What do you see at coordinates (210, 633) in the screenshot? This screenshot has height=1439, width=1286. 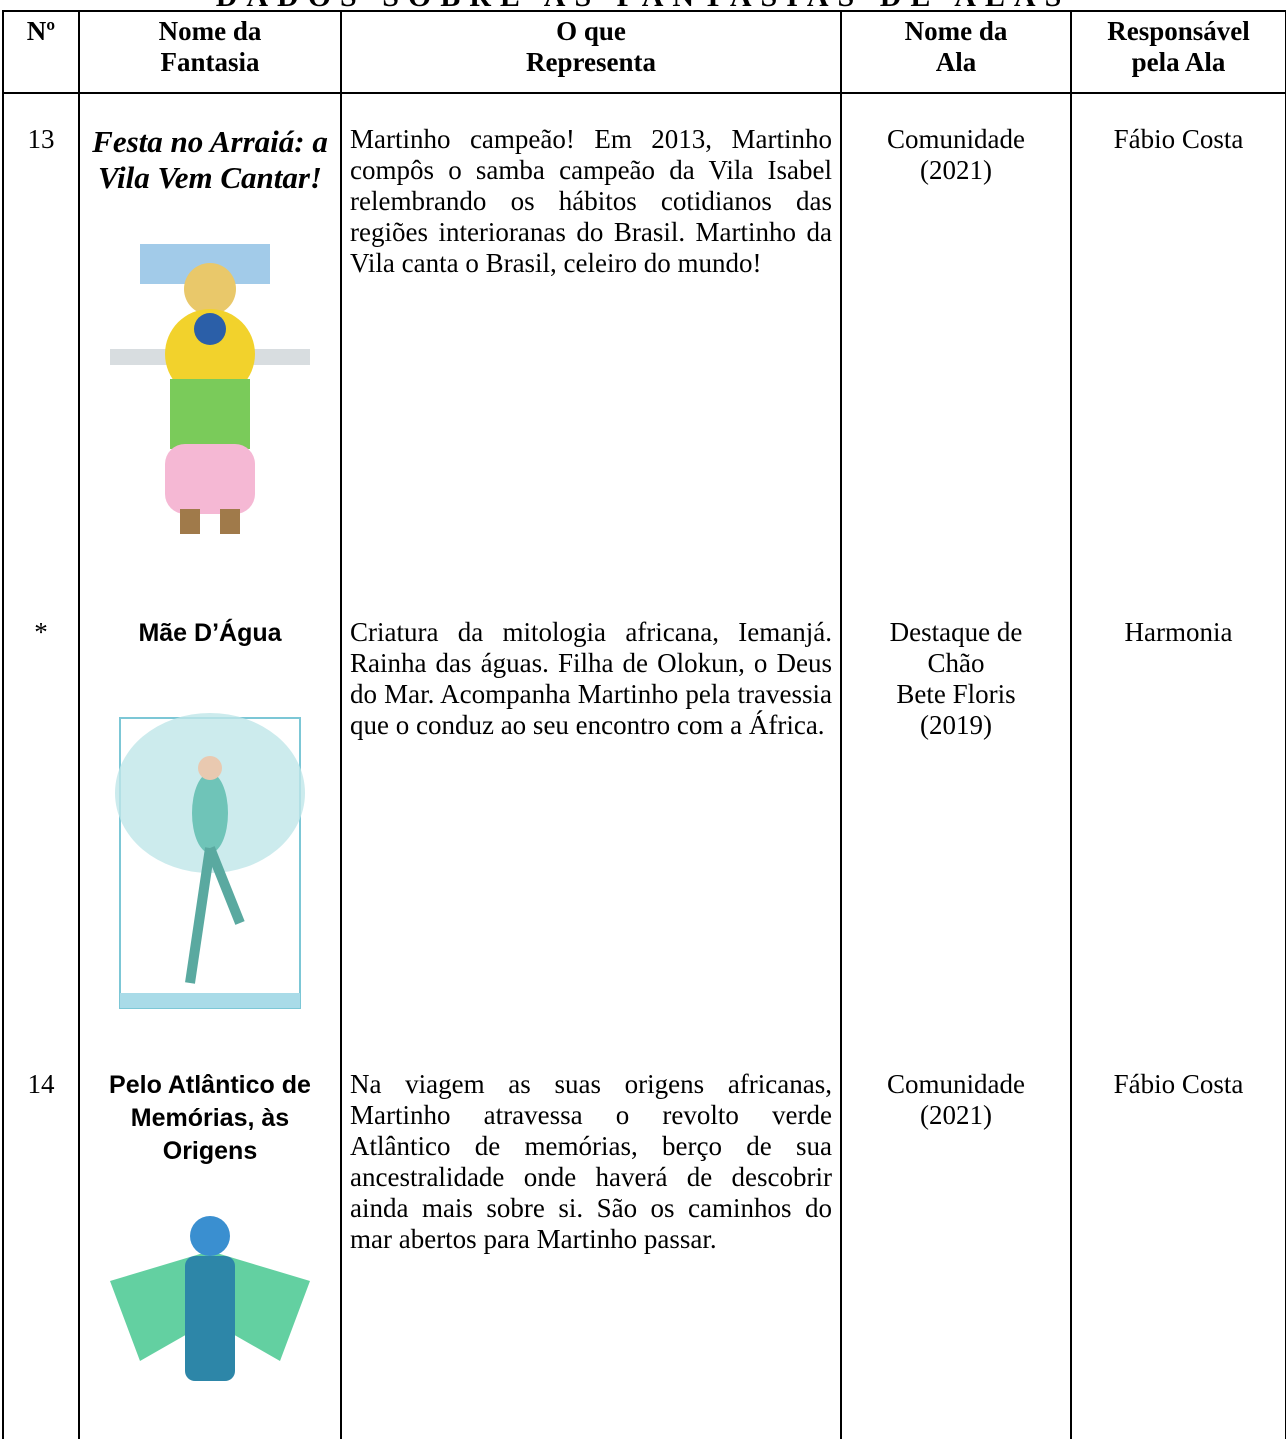 I see `costume-name: Mãe D’Água` at bounding box center [210, 633].